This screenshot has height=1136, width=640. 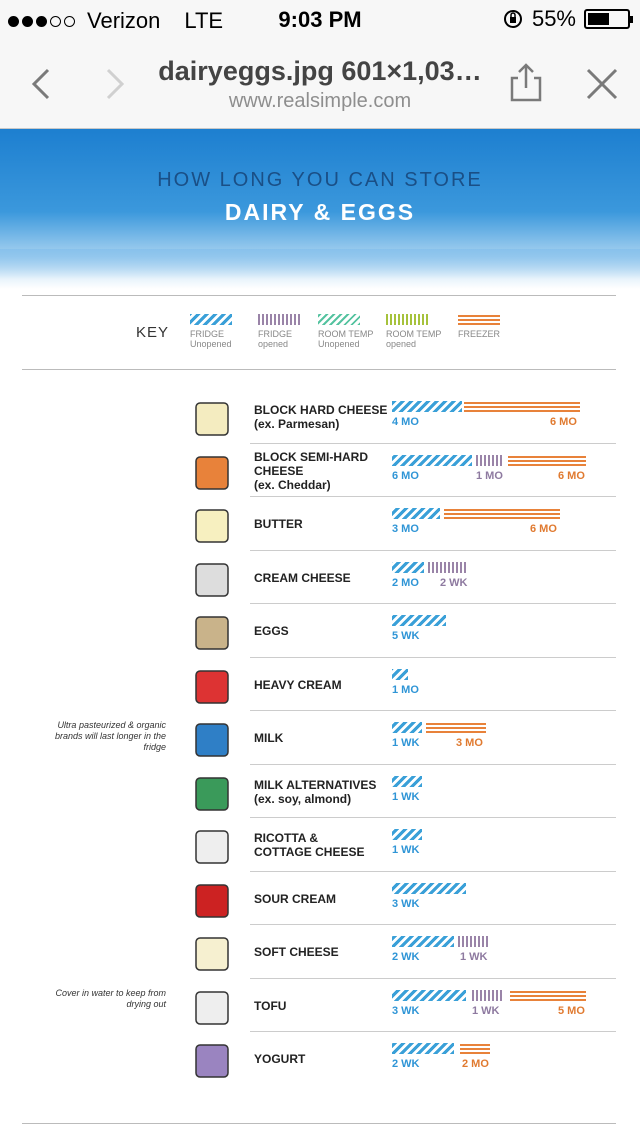 What do you see at coordinates (292, 484) in the screenshot?
I see `item-name-line: (ex. Cheddar)` at bounding box center [292, 484].